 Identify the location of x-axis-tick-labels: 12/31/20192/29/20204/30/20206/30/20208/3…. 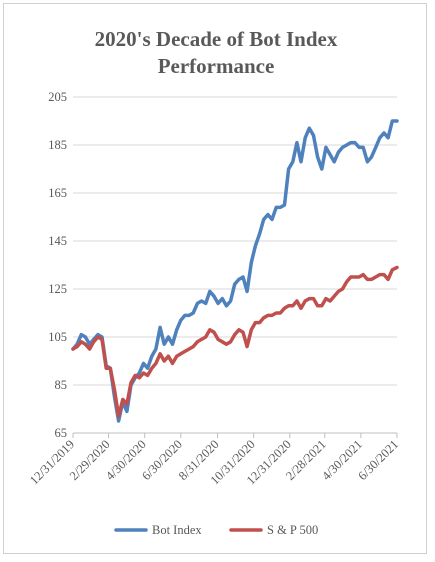
(214, 462).